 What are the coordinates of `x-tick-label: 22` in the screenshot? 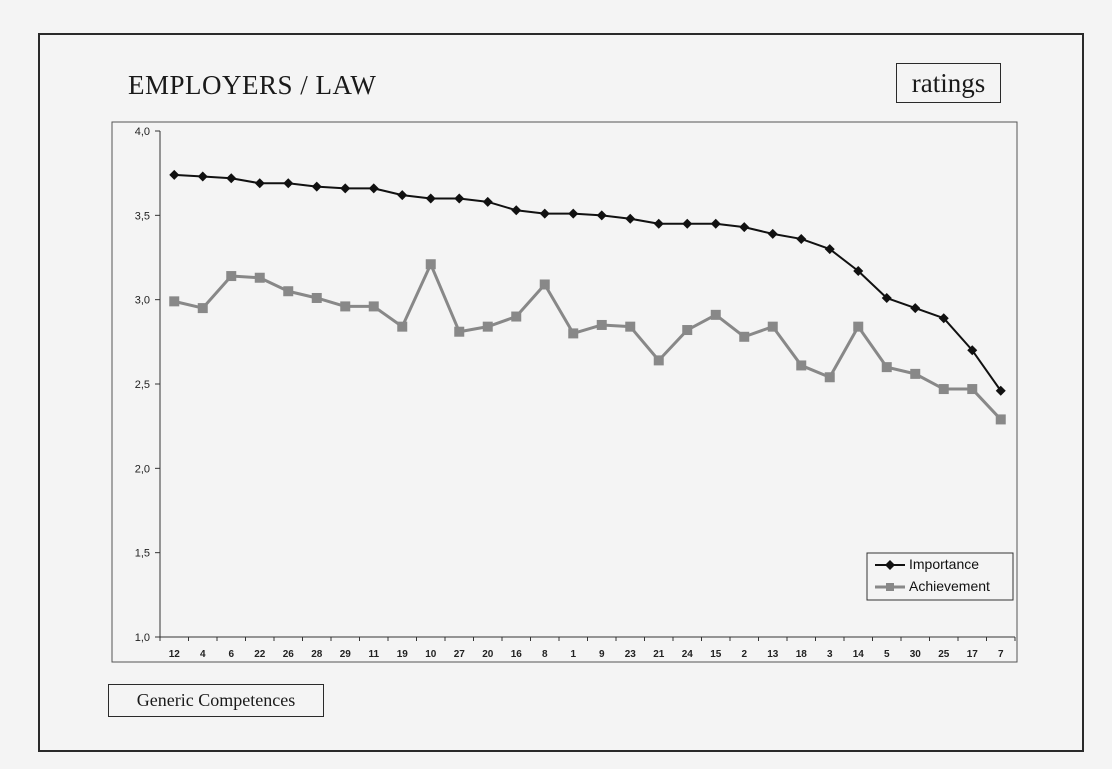 It's located at (260, 654).